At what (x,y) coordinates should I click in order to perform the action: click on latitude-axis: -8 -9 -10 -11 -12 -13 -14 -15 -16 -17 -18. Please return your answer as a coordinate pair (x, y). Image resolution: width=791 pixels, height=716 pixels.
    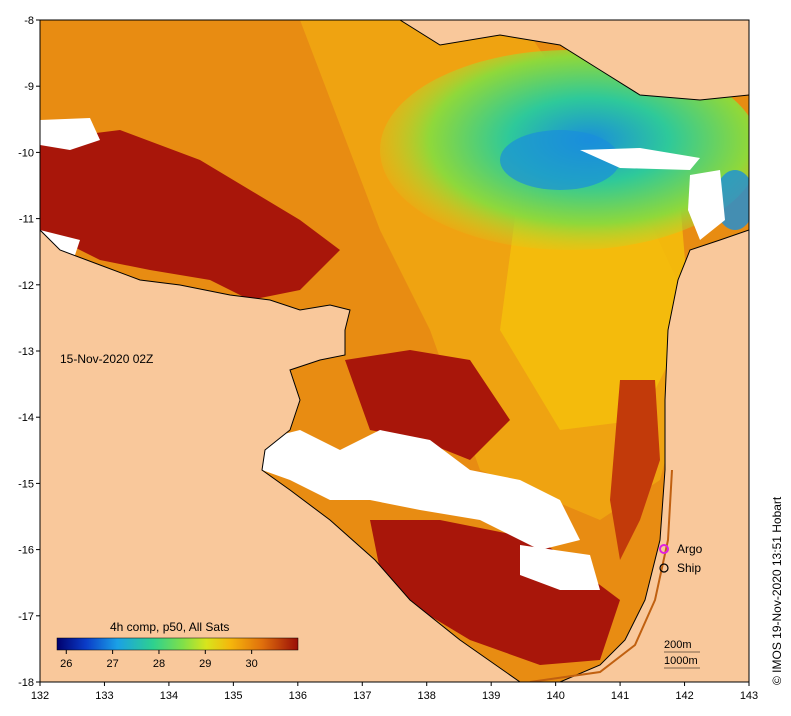
    Looking at the image, I should click on (29, 352).